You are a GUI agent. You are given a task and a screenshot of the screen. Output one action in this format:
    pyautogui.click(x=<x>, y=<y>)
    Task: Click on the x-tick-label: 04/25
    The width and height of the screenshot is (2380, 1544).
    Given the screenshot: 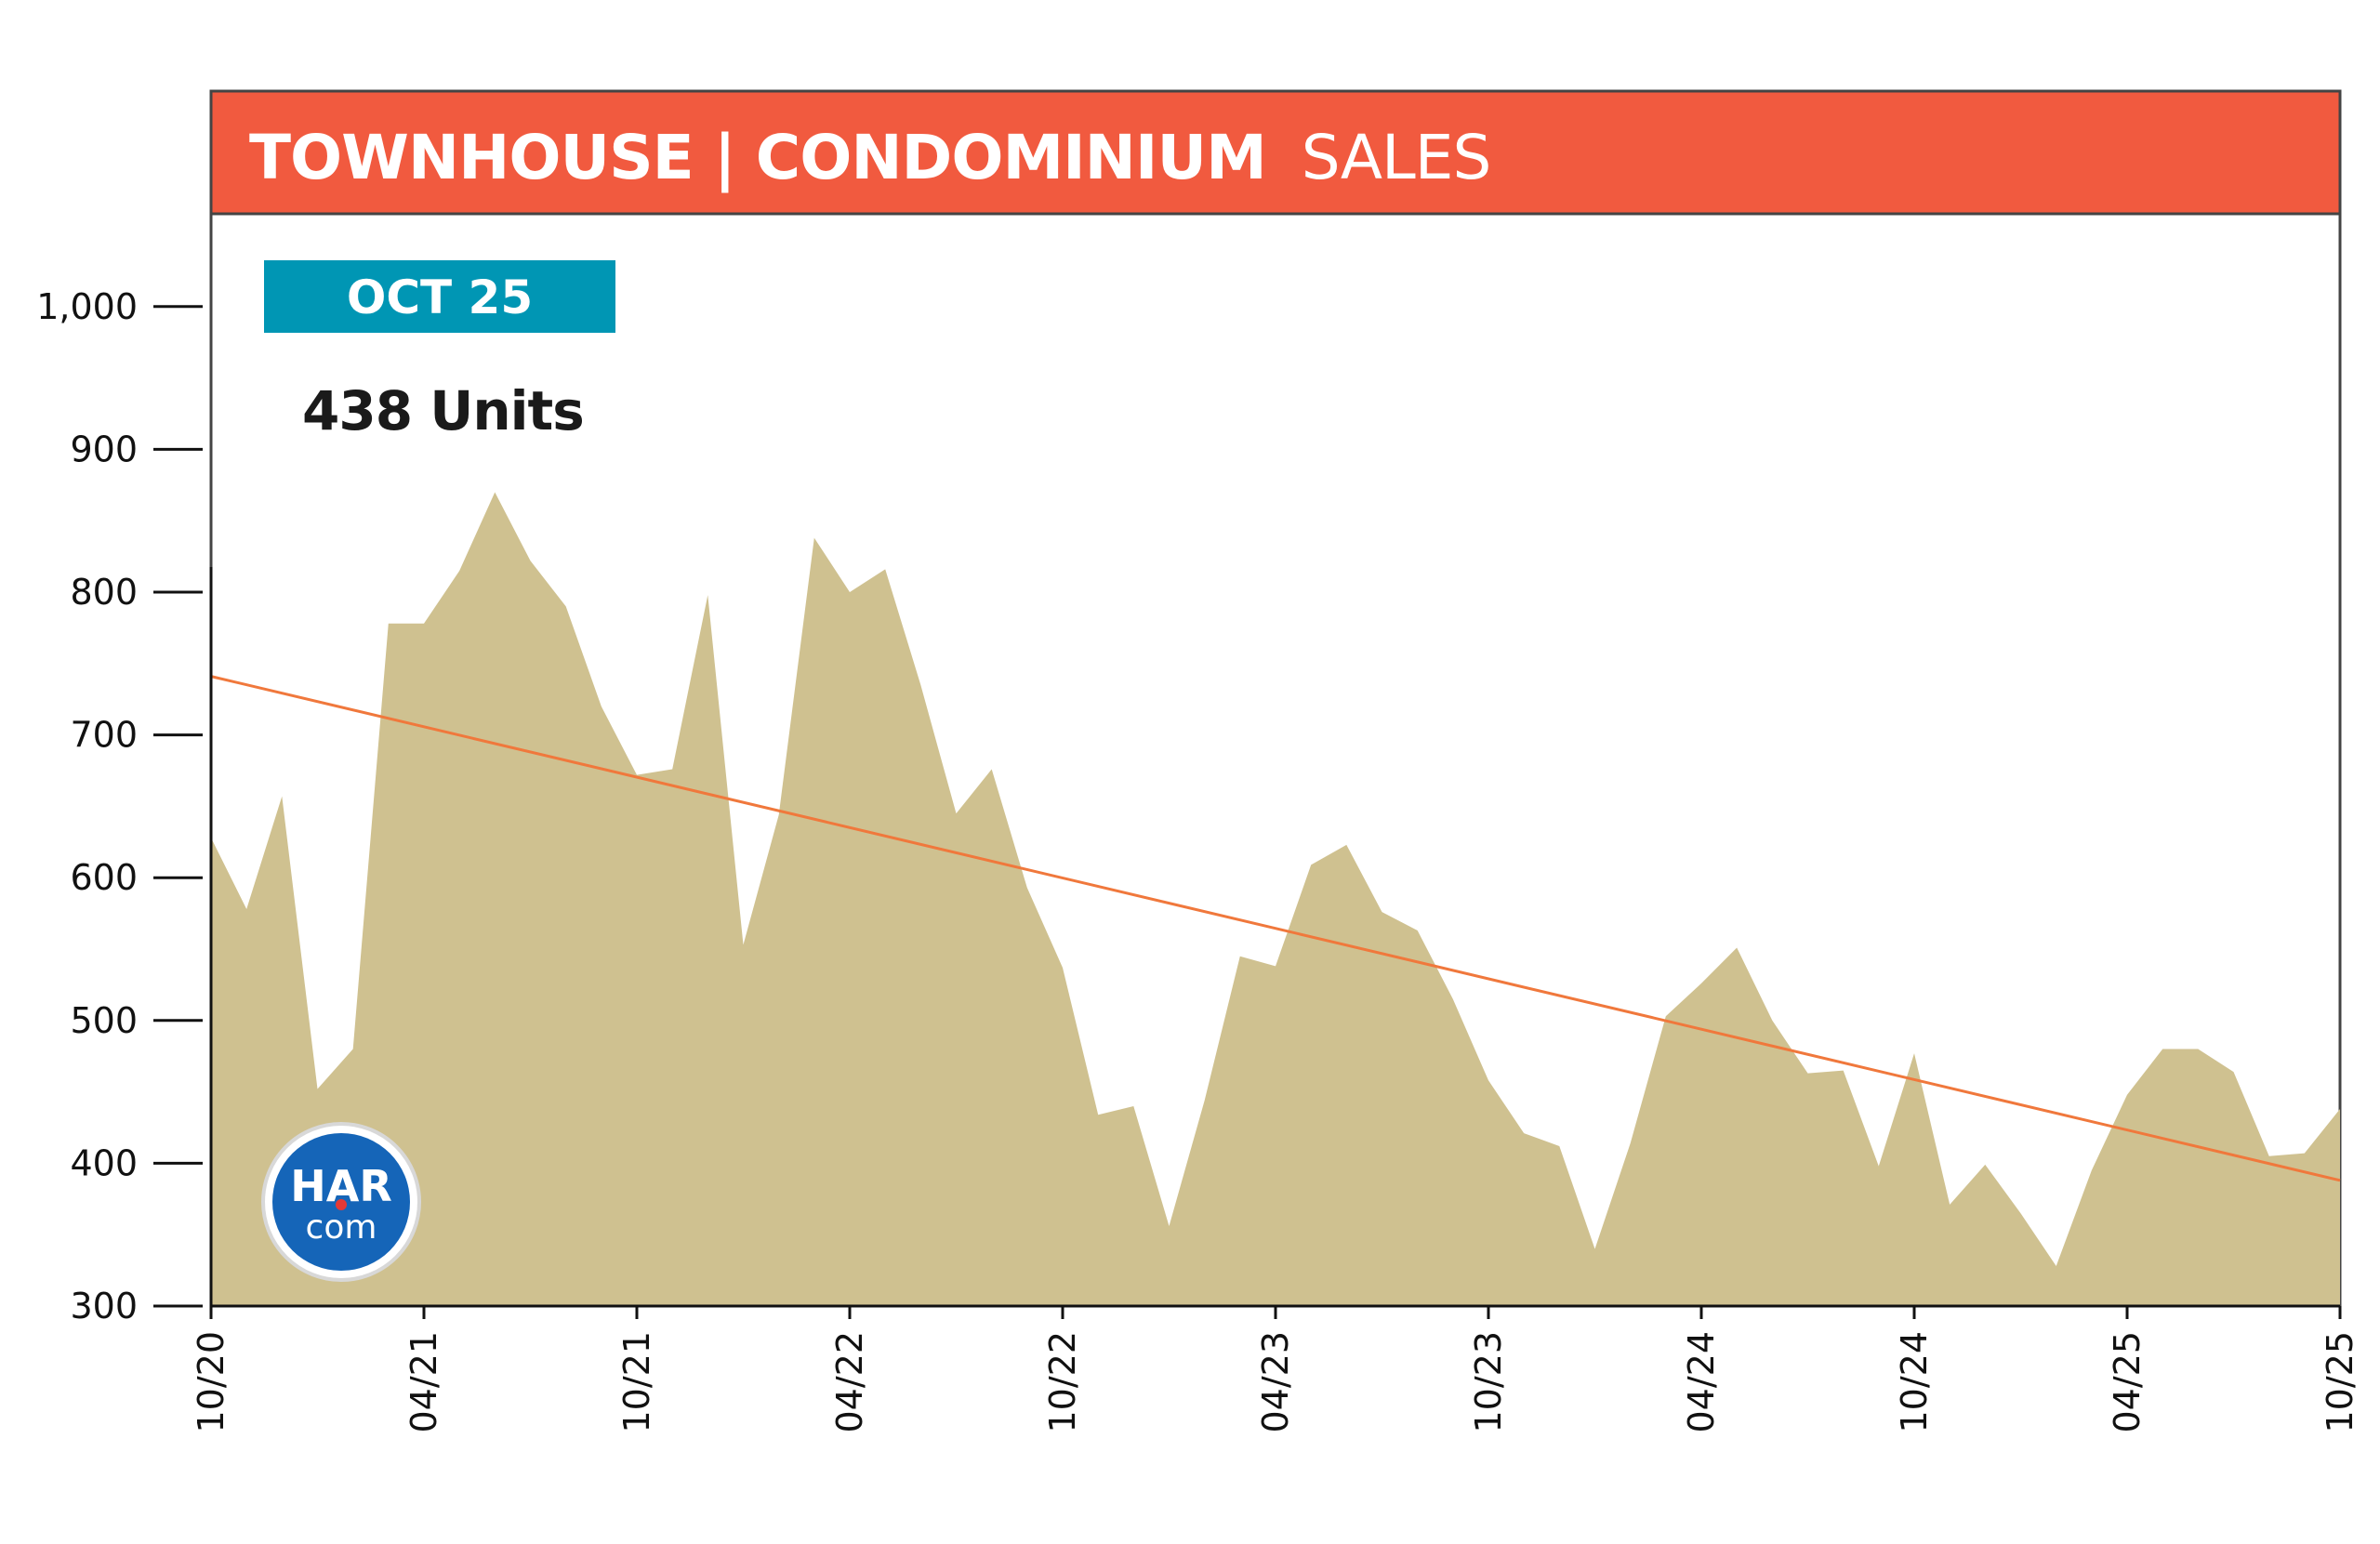 What is the action you would take?
    pyautogui.click(x=2127, y=1382)
    